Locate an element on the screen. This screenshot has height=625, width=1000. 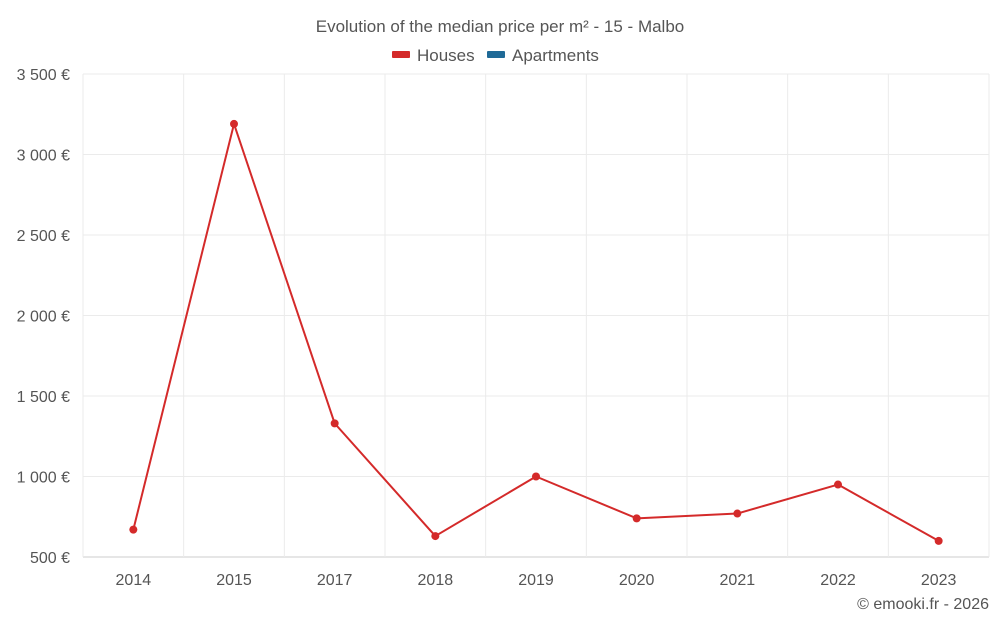
x-tick-label: 2021 is located at coordinates (738, 580).